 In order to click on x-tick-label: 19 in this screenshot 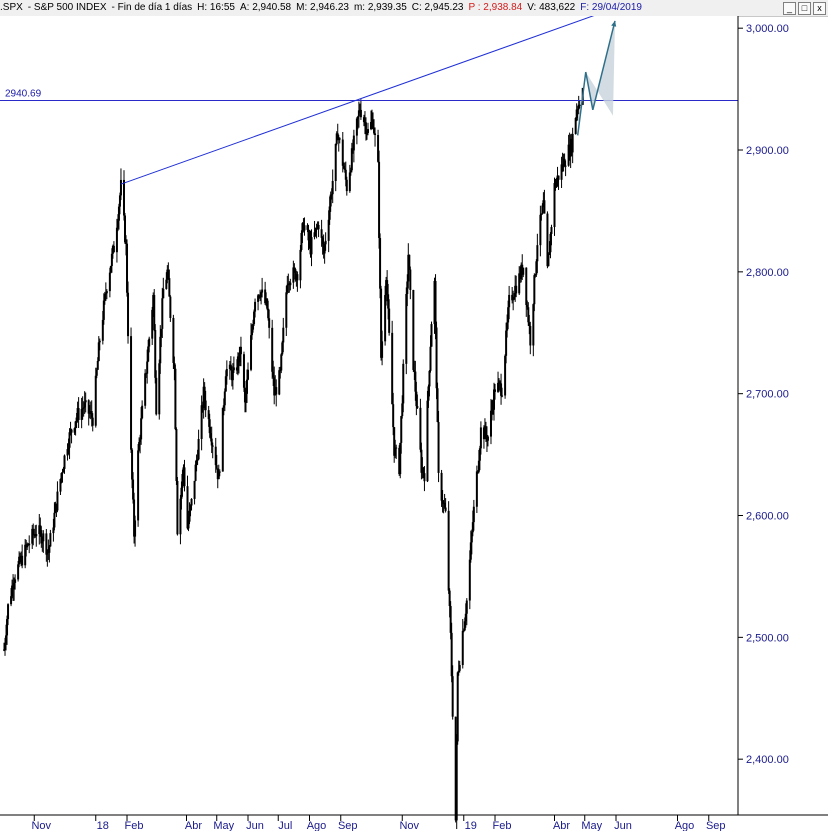, I will do `click(471, 825)`.